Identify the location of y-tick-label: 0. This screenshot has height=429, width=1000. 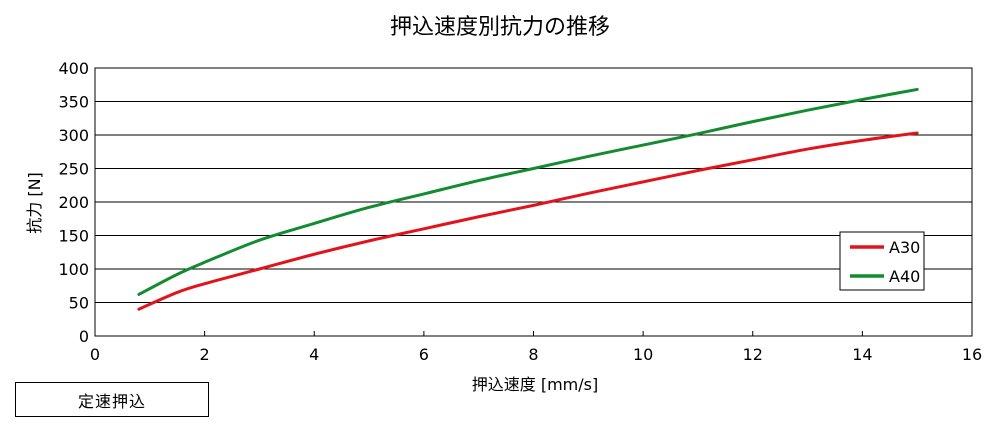
(84, 336).